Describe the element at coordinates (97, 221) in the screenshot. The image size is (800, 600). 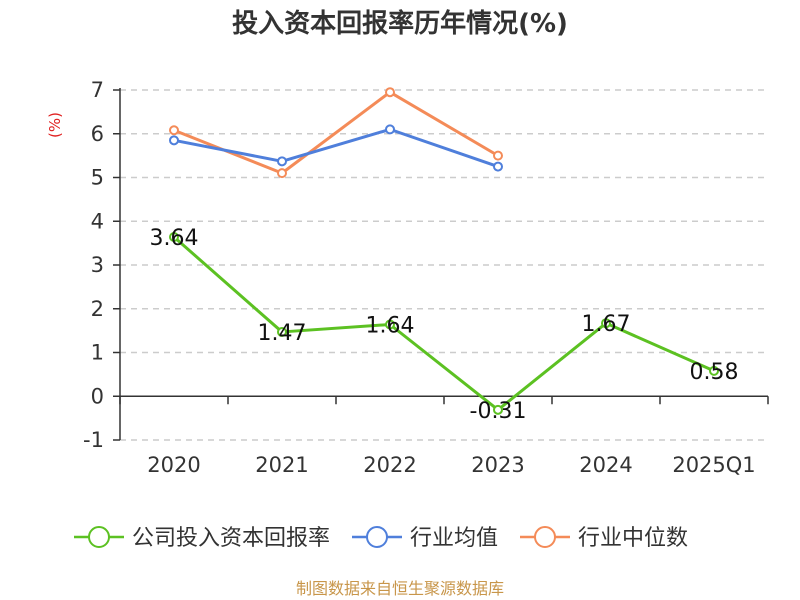
I see `y-tick-label: 4` at that location.